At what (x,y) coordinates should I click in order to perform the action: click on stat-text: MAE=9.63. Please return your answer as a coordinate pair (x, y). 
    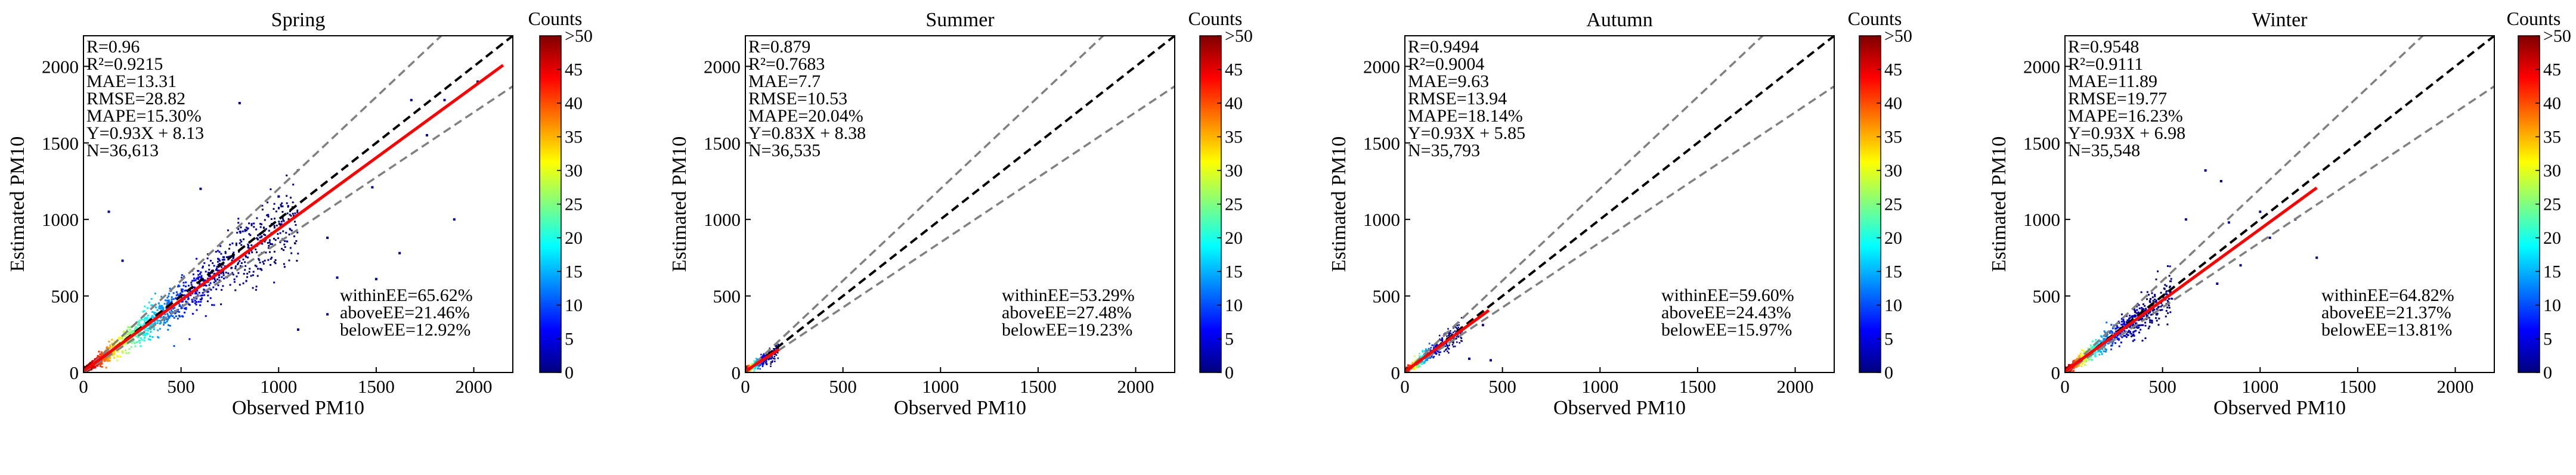
    Looking at the image, I should click on (1449, 81).